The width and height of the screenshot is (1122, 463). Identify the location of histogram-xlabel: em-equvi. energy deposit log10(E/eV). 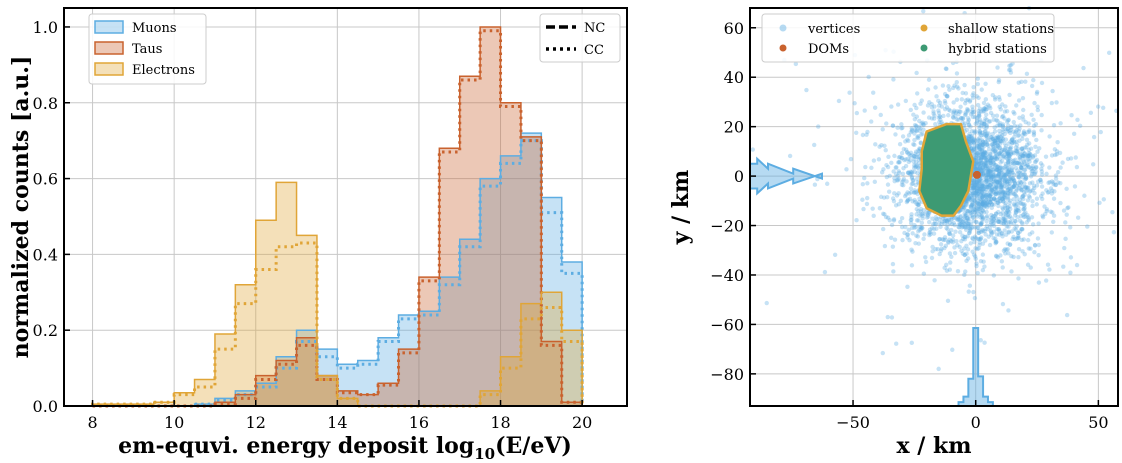
(345, 448).